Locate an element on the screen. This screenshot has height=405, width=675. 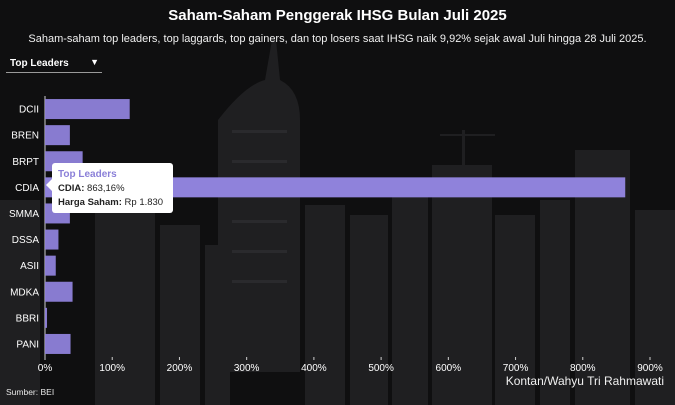
tooltip-ticker-key: CDIA: is located at coordinates (71, 188).